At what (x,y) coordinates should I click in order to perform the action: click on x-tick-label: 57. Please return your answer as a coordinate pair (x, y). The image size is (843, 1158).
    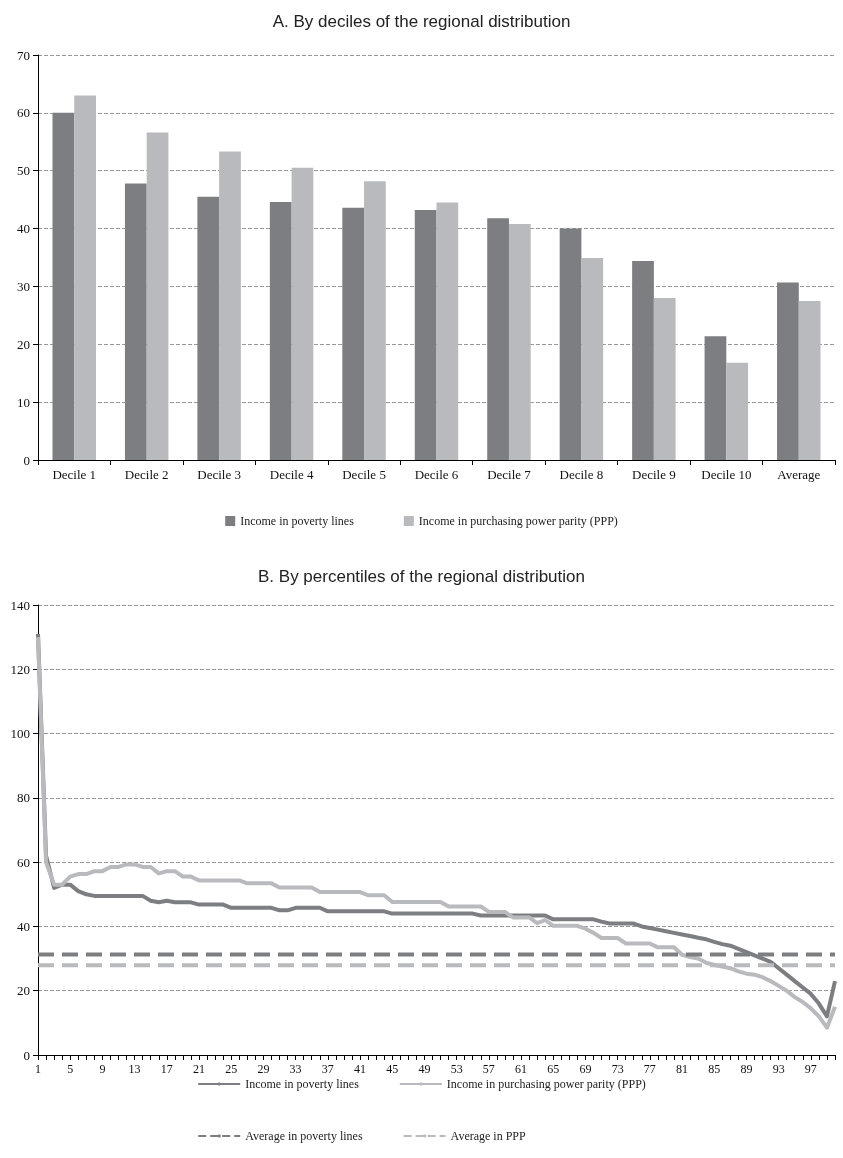
    Looking at the image, I should click on (488, 1069).